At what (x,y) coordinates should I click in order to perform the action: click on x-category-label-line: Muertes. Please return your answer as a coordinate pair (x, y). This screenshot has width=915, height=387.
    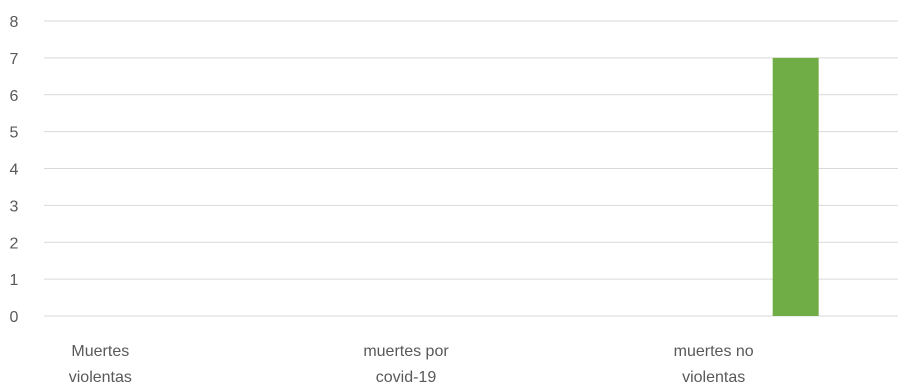
    Looking at the image, I should click on (100, 351).